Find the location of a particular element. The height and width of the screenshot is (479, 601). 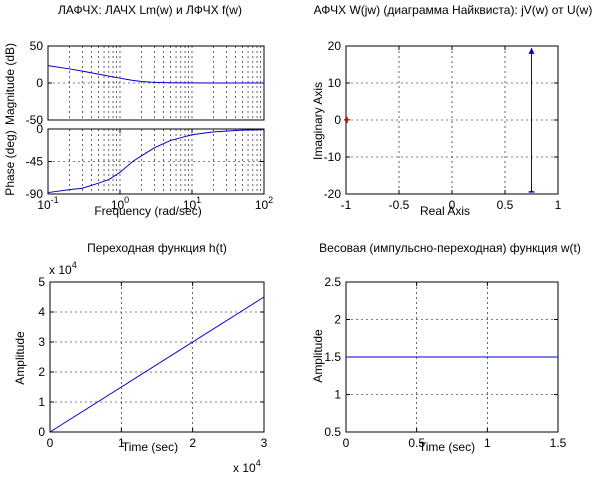

x-tick-label-base: -1 is located at coordinates (346, 205).